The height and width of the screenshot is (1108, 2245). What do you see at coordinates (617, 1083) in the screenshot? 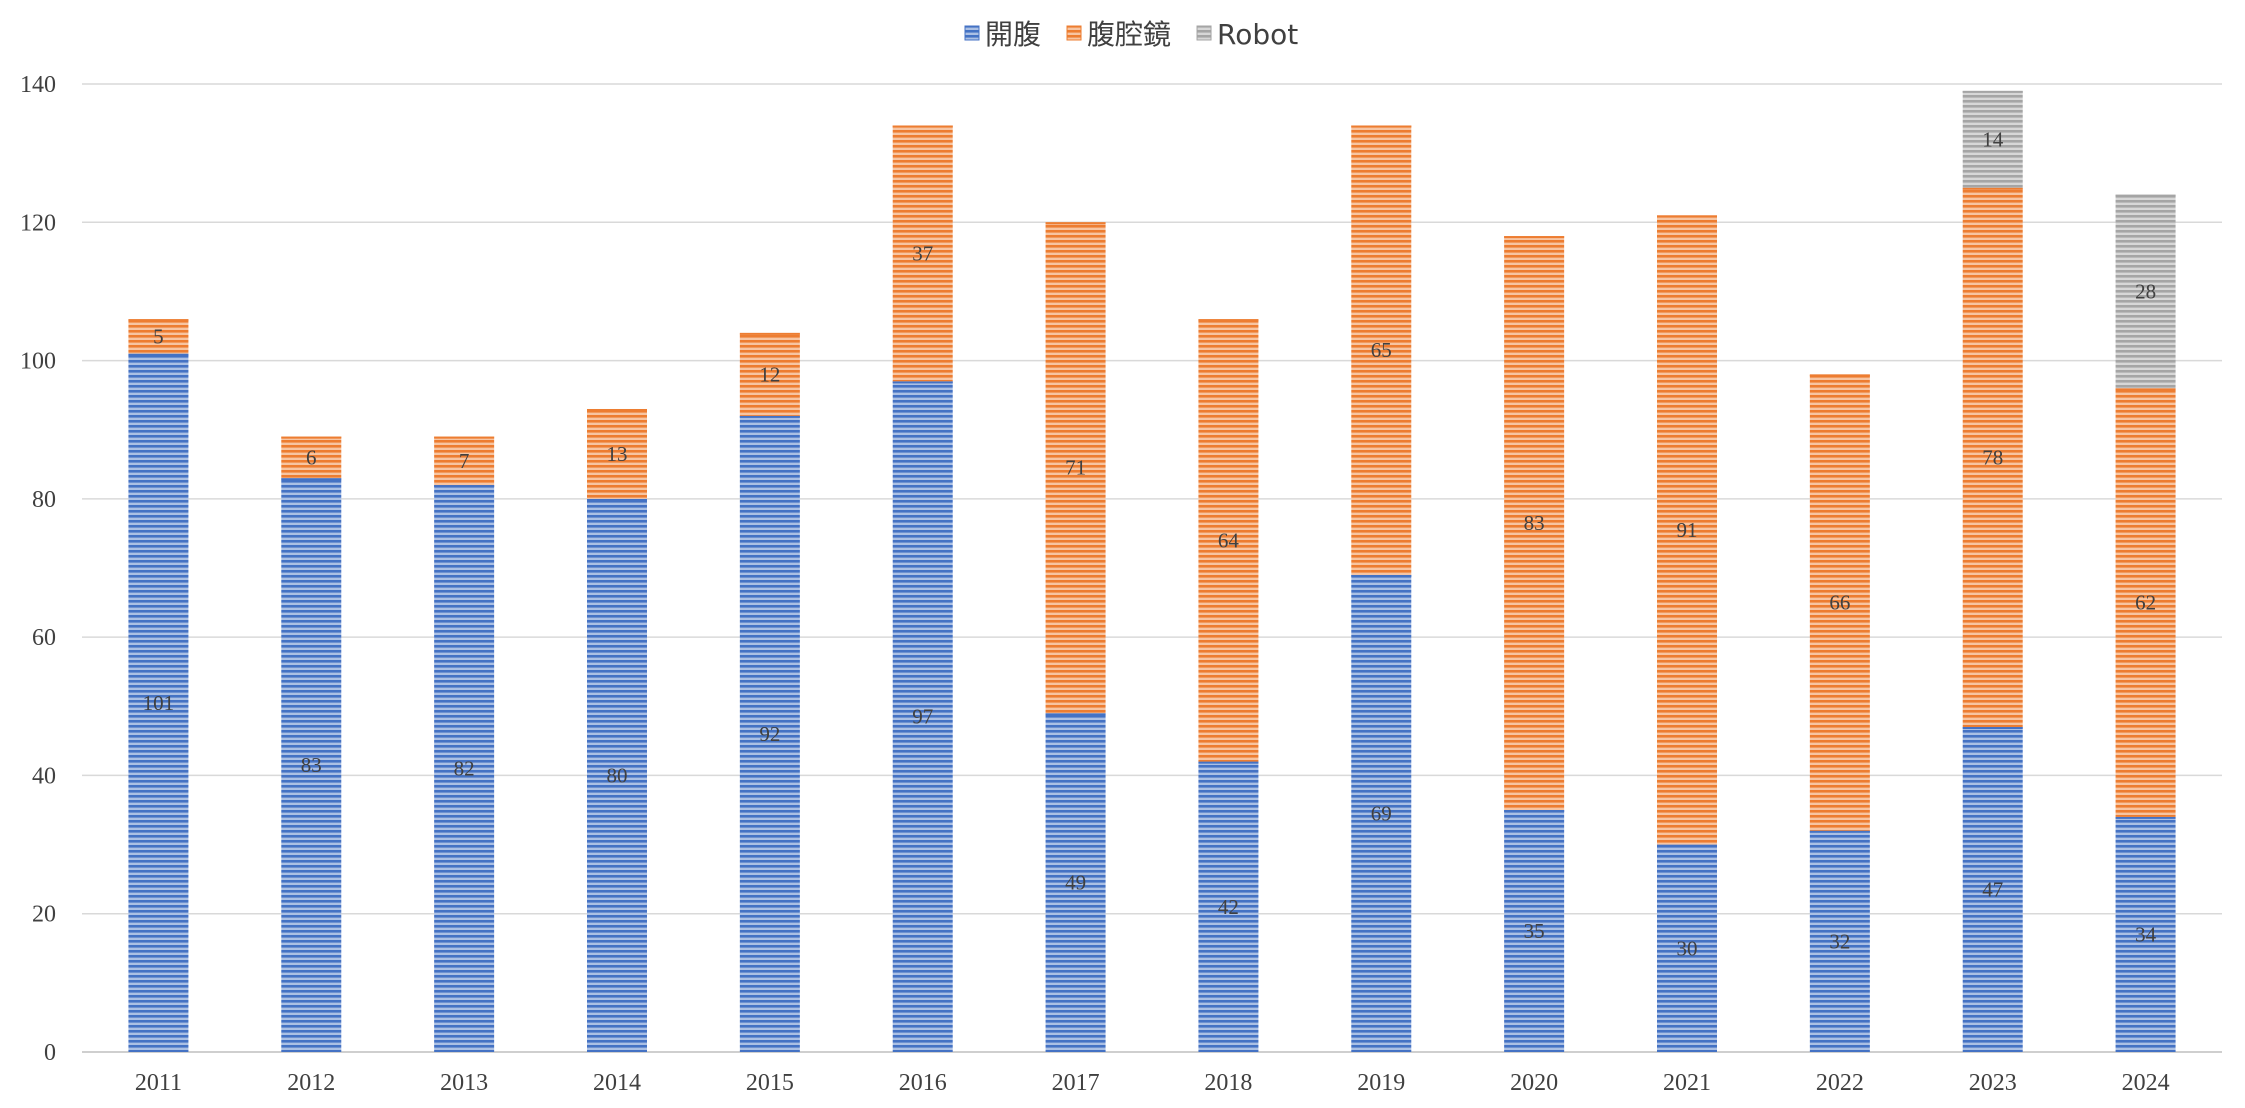
I see `x-tick-label: 2014` at bounding box center [617, 1083].